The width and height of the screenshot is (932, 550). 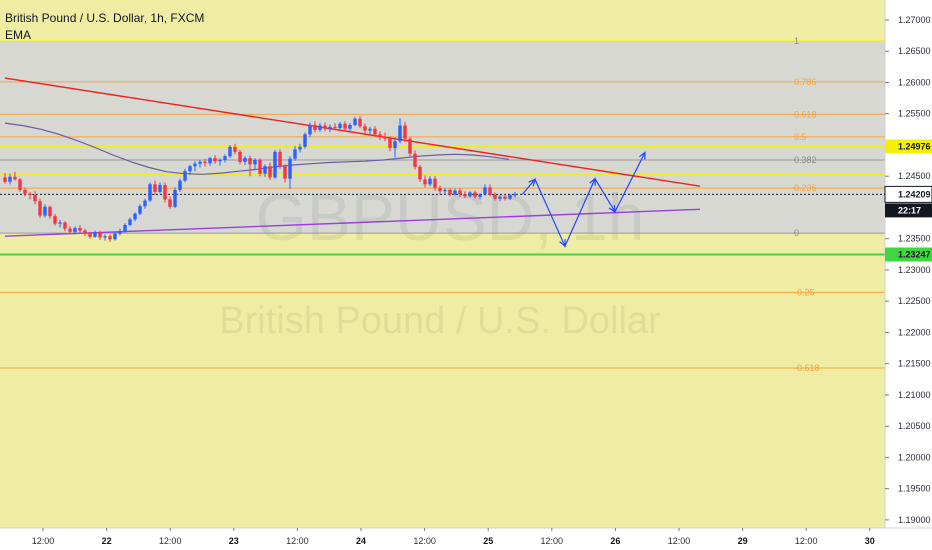 What do you see at coordinates (584, 200) in the screenshot?
I see `projection-path` at bounding box center [584, 200].